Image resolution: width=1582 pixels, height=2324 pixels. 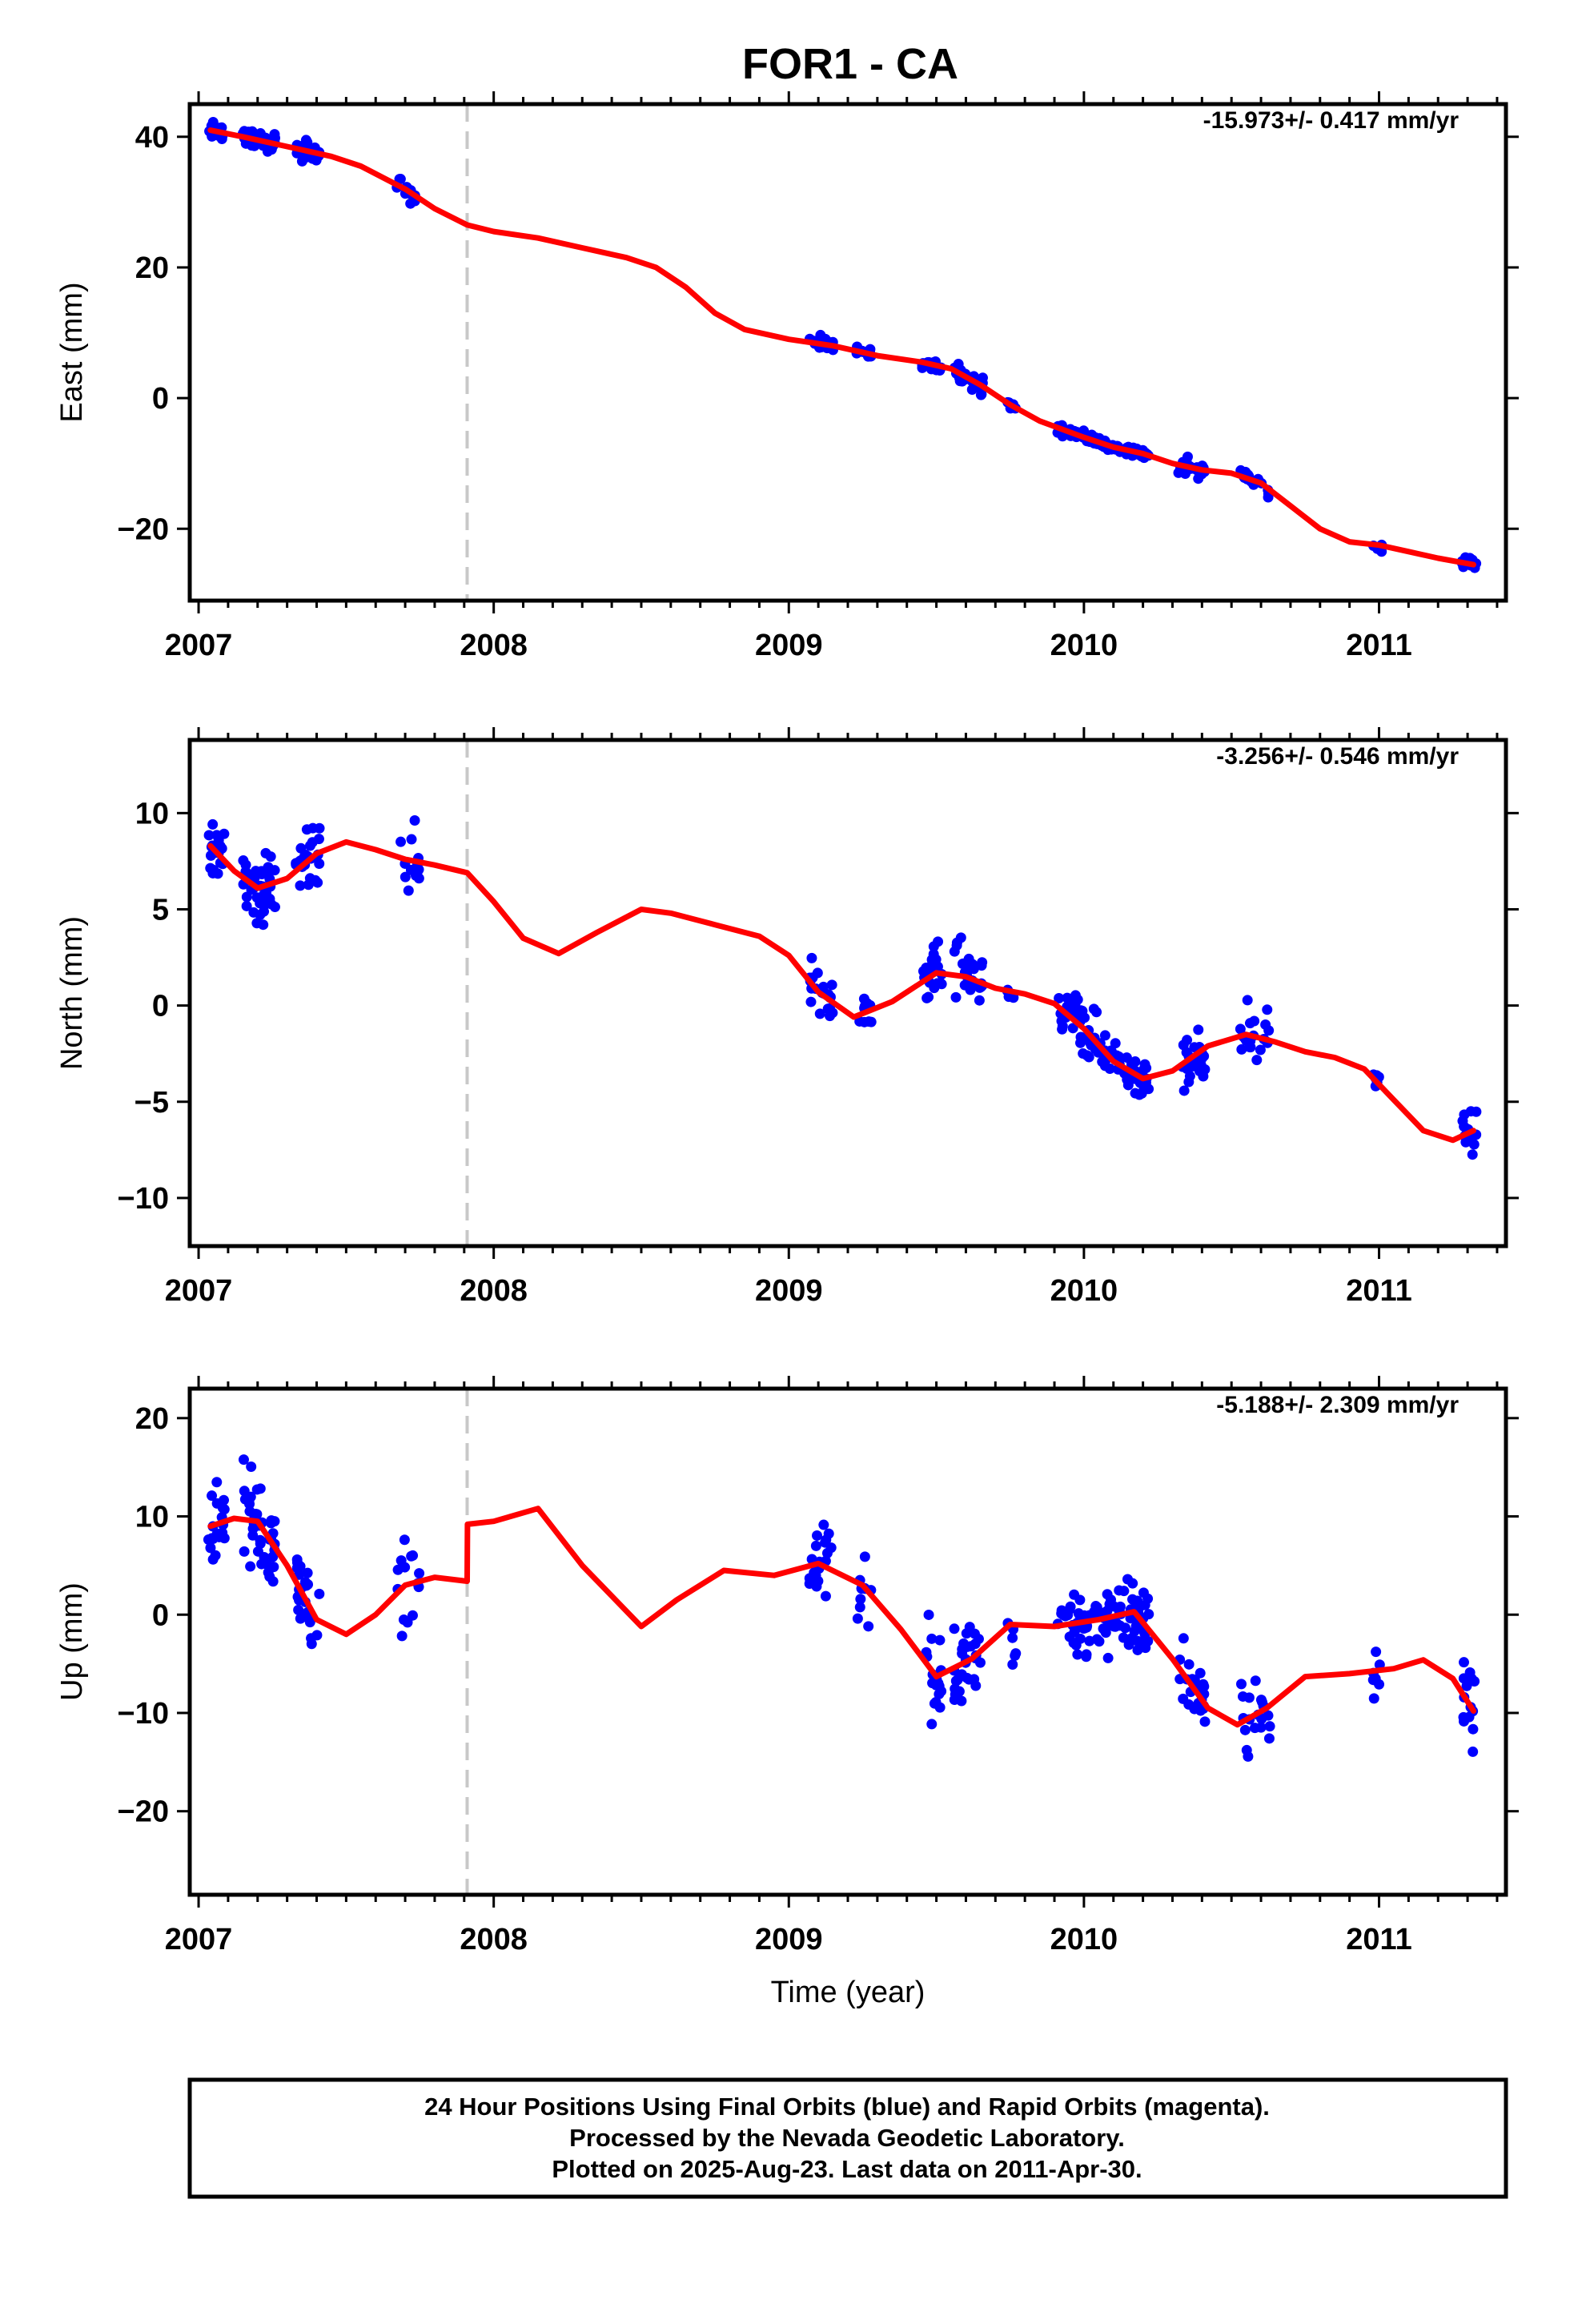 What do you see at coordinates (161, 1615) in the screenshot?
I see `y-tick-label: 0` at bounding box center [161, 1615].